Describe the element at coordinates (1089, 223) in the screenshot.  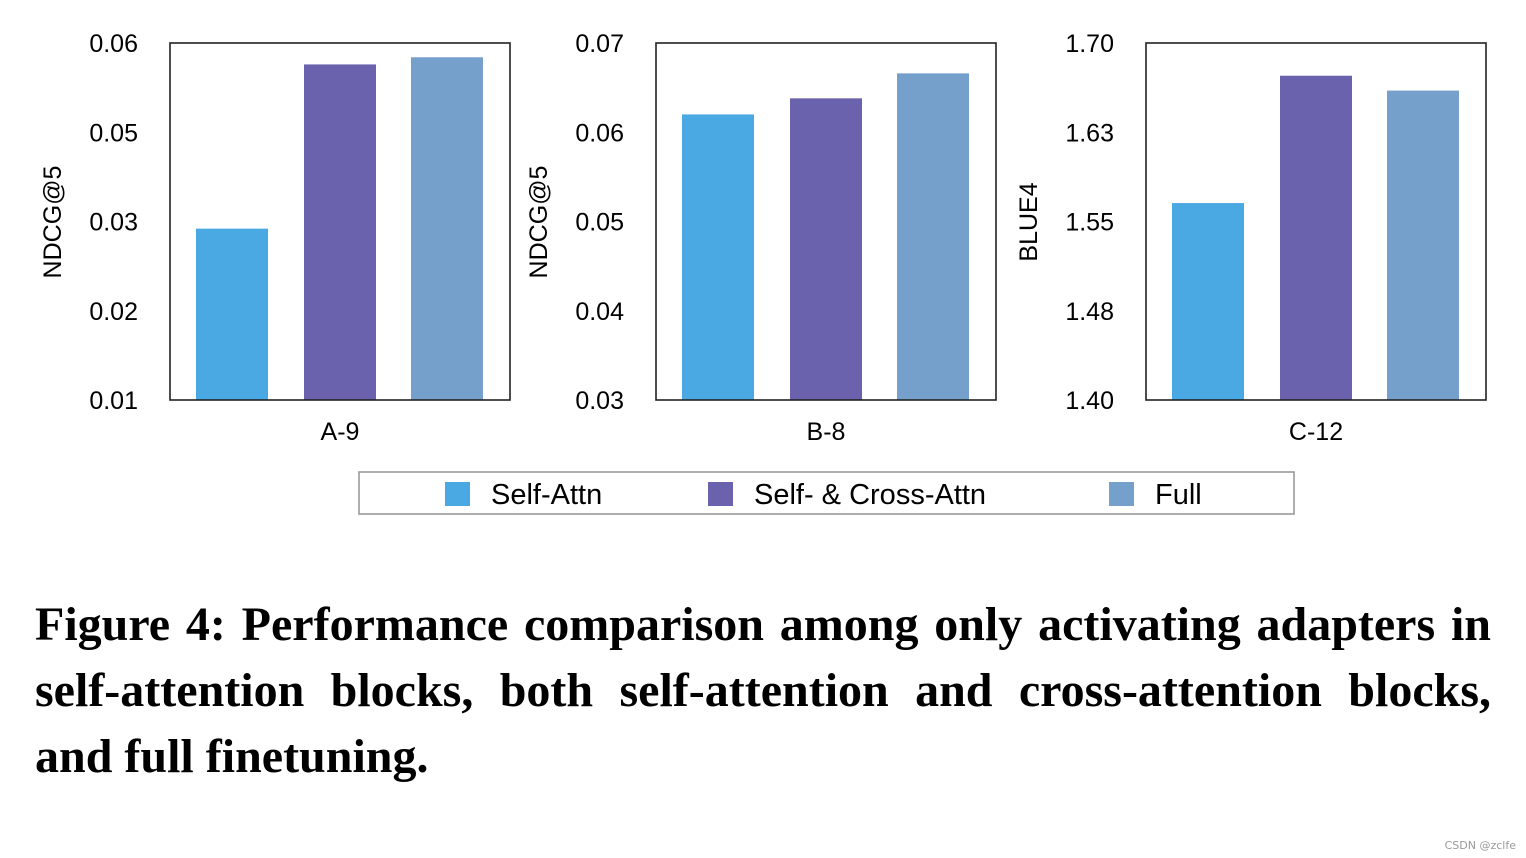
I see `y-tick-label: 1.55` at that location.